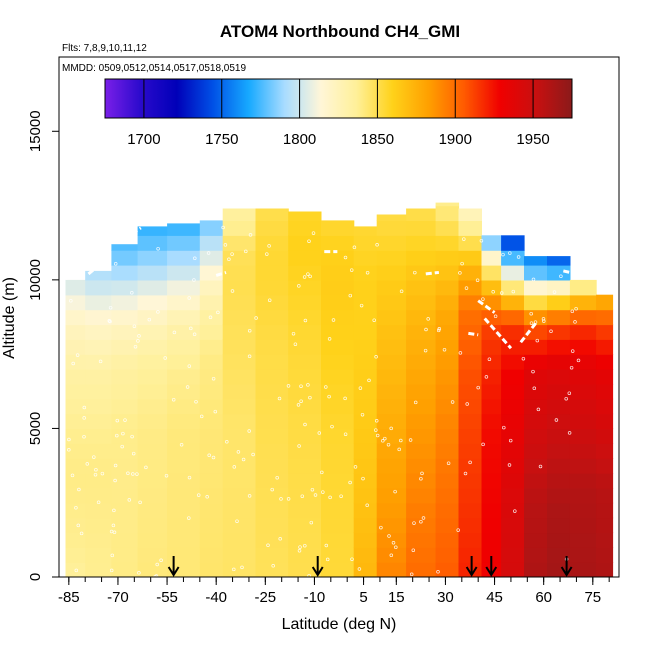  Describe the element at coordinates (173, 566) in the screenshot. I see `flight-arrow` at that location.